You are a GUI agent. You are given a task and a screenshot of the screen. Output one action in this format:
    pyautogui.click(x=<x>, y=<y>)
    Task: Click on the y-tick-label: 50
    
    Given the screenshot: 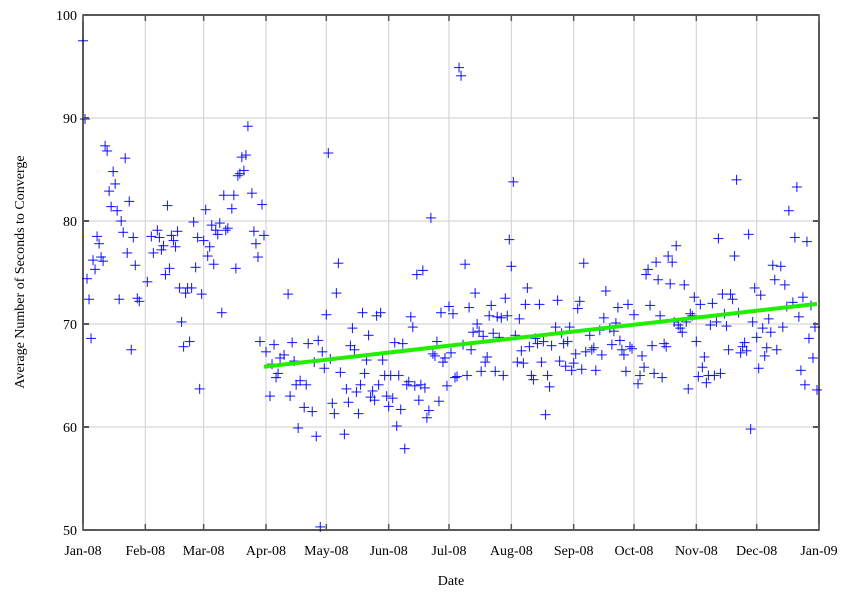 What is the action you would take?
    pyautogui.click(x=70, y=531)
    